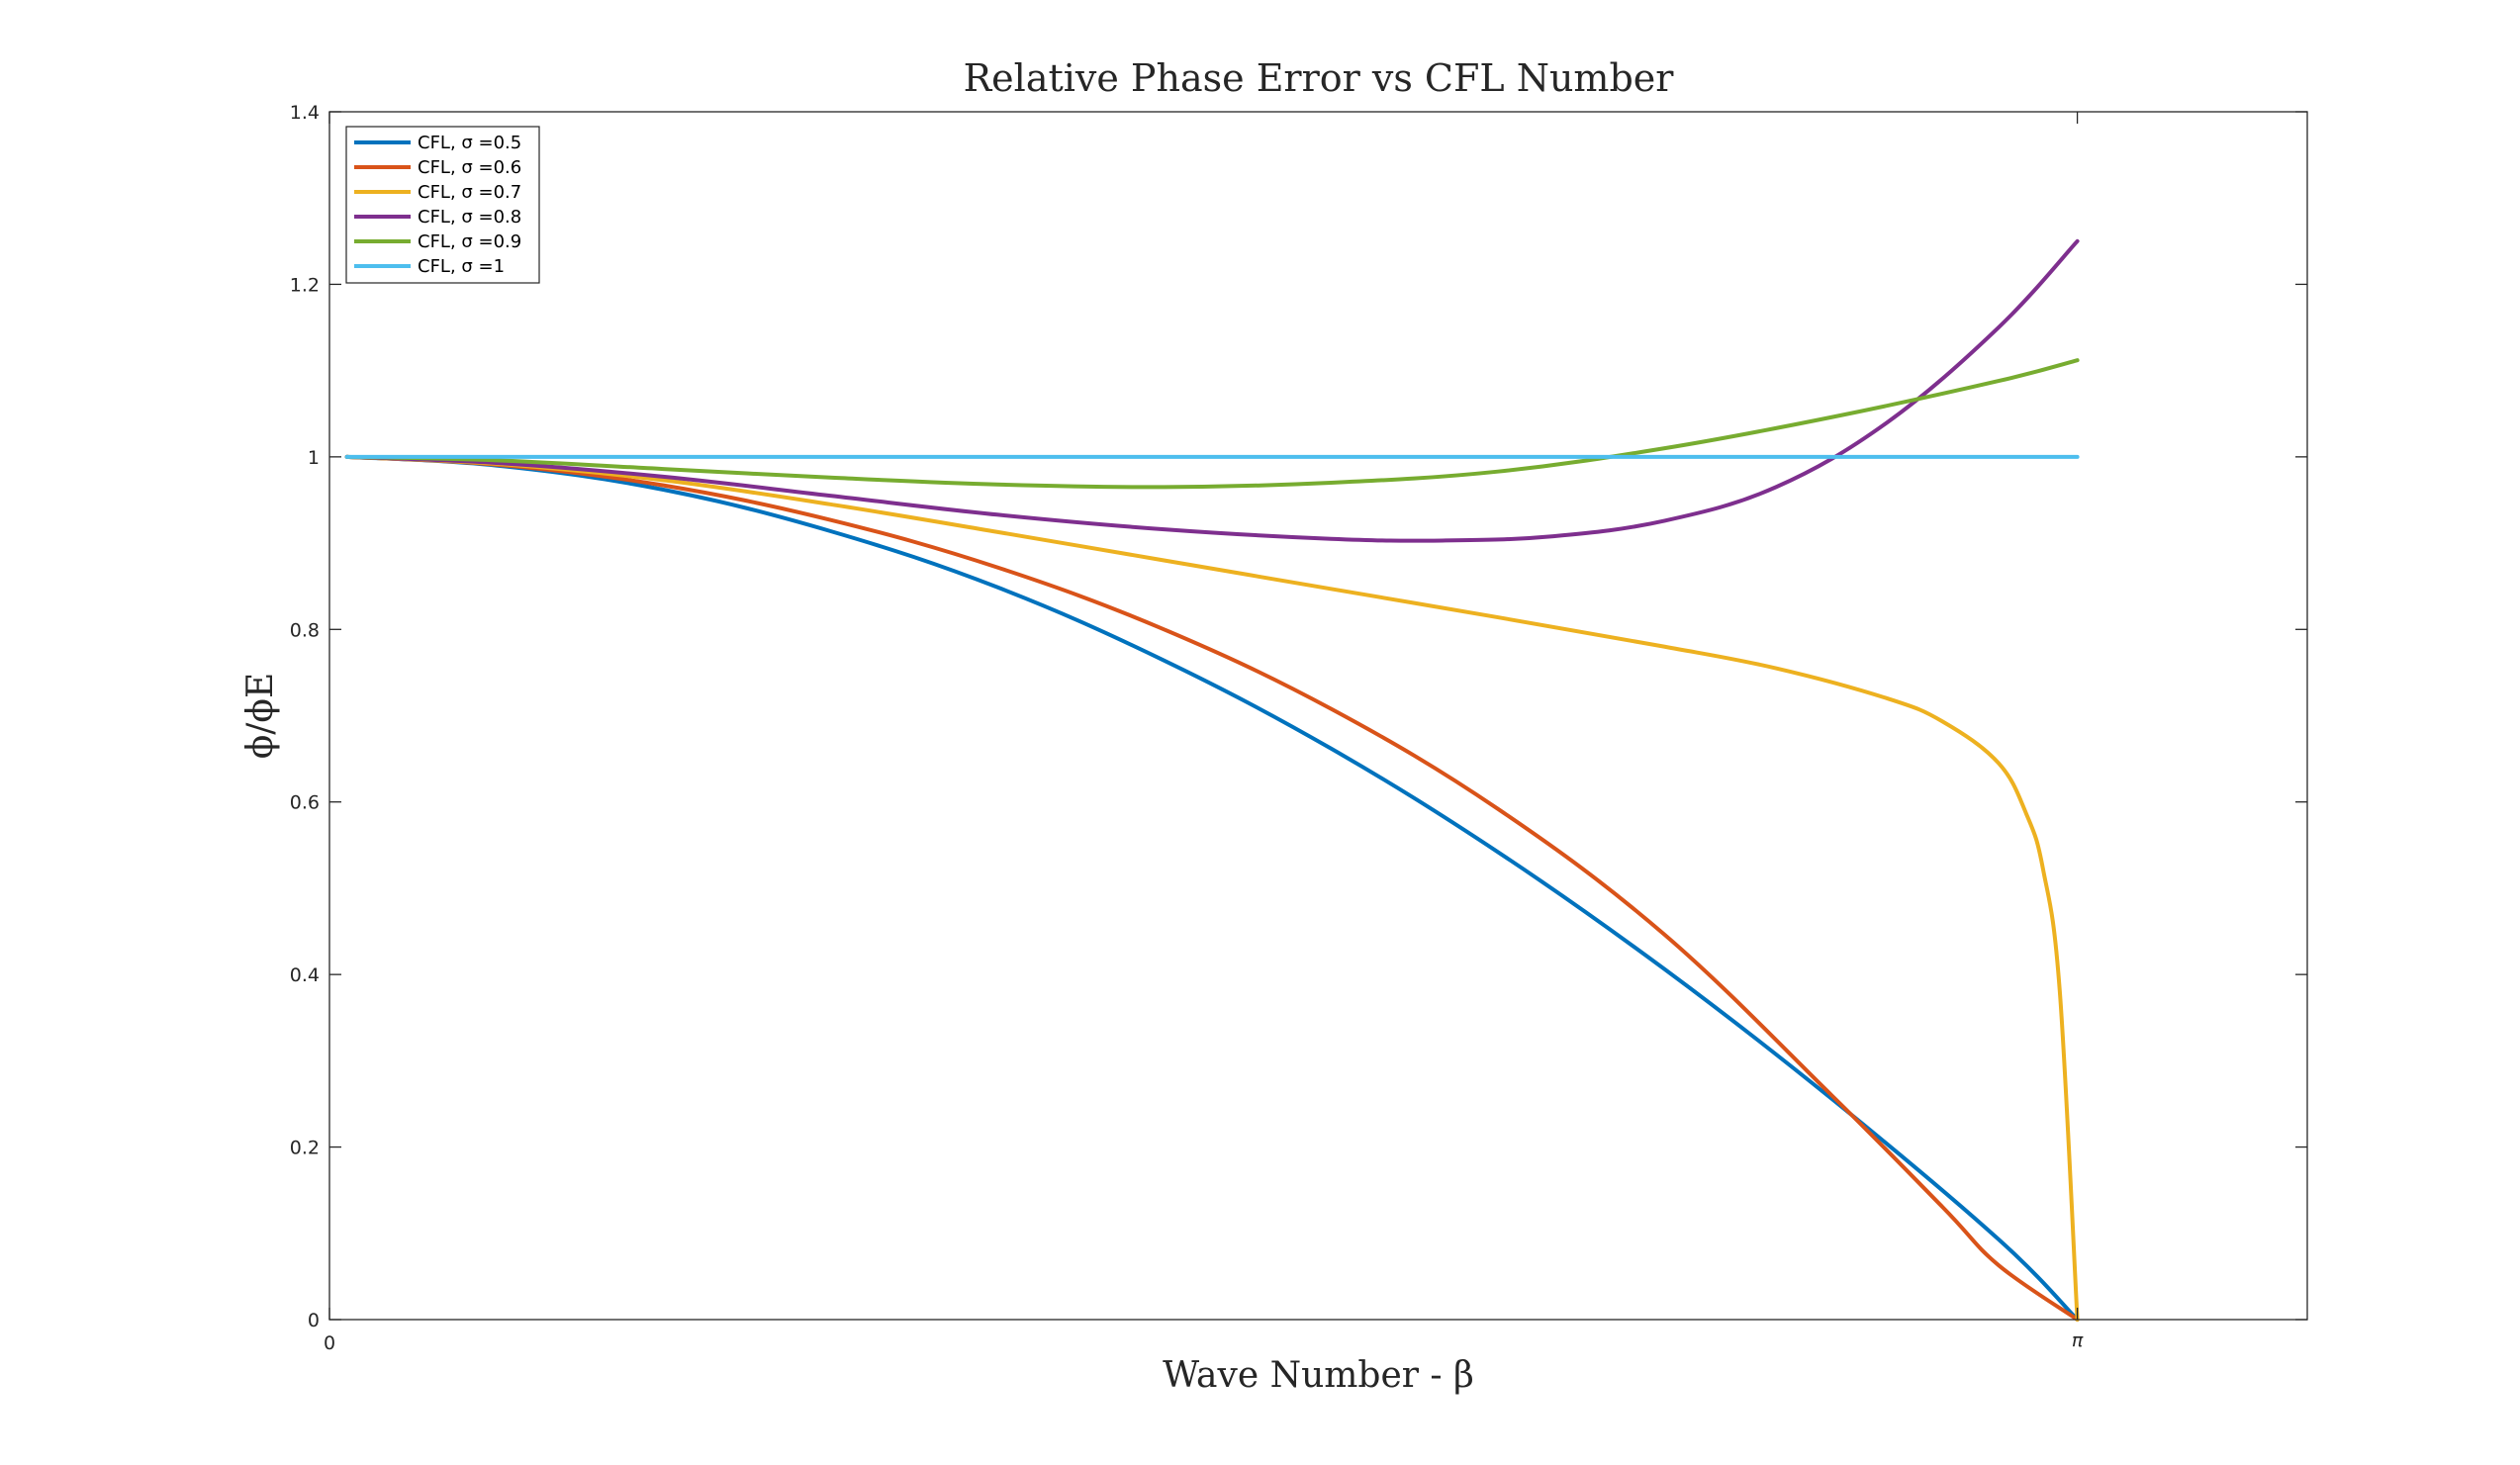  I want to click on y-tick-label: 1.4, so click(305, 113).